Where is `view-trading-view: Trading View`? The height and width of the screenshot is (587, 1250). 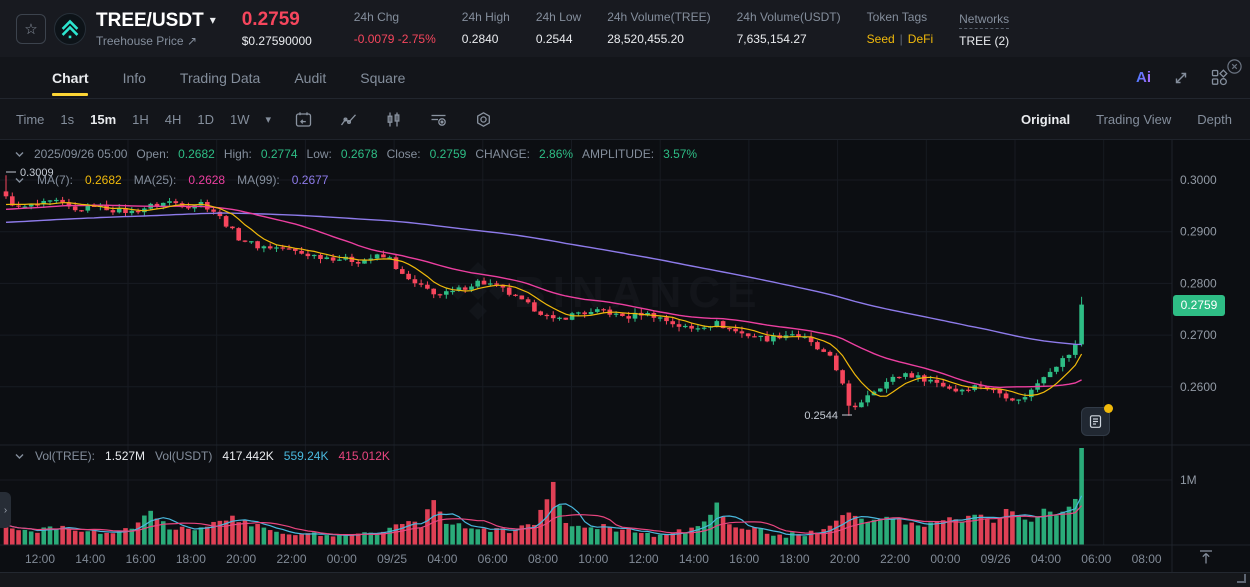 view-trading-view: Trading View is located at coordinates (1134, 119).